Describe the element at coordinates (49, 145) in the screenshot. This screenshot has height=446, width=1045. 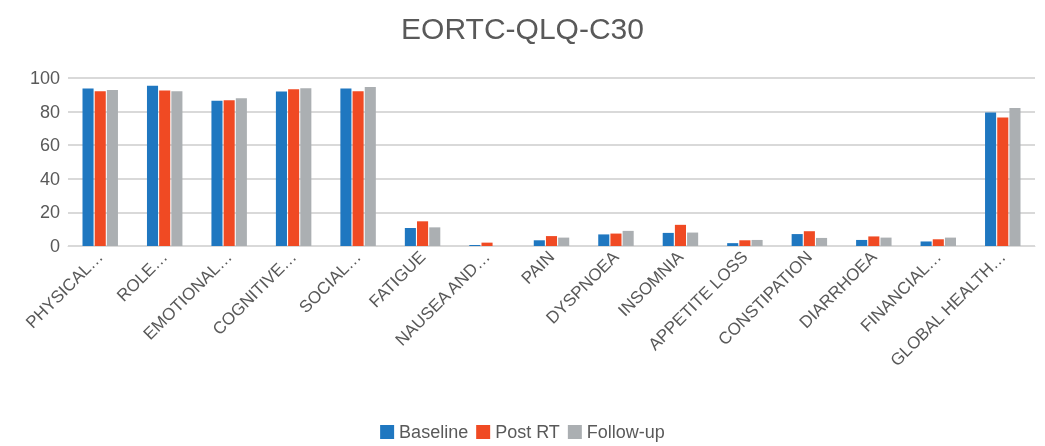
I see `y-tick-label: 60` at that location.